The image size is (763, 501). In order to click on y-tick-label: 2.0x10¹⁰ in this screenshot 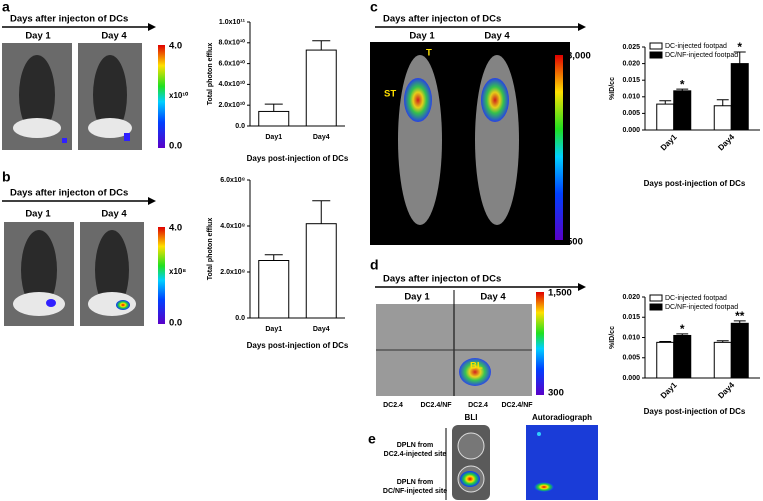, I will do `click(231, 105)`.